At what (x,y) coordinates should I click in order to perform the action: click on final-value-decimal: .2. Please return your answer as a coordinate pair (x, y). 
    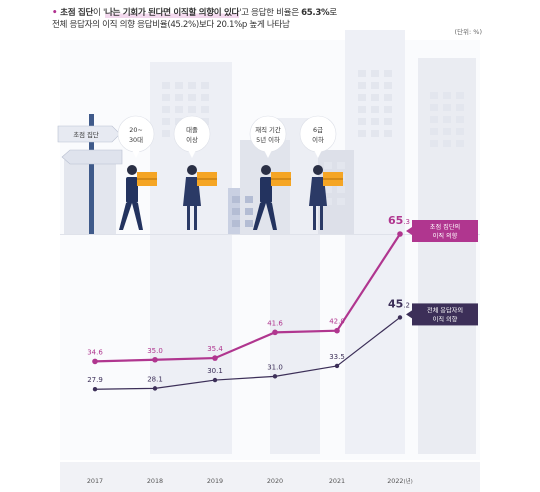
    Looking at the image, I should click on (406, 305).